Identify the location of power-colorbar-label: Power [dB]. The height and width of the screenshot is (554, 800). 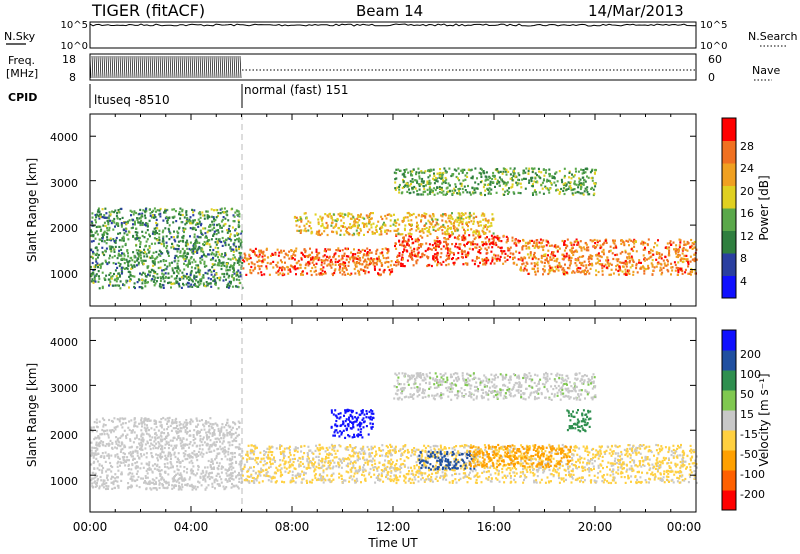
(764, 207).